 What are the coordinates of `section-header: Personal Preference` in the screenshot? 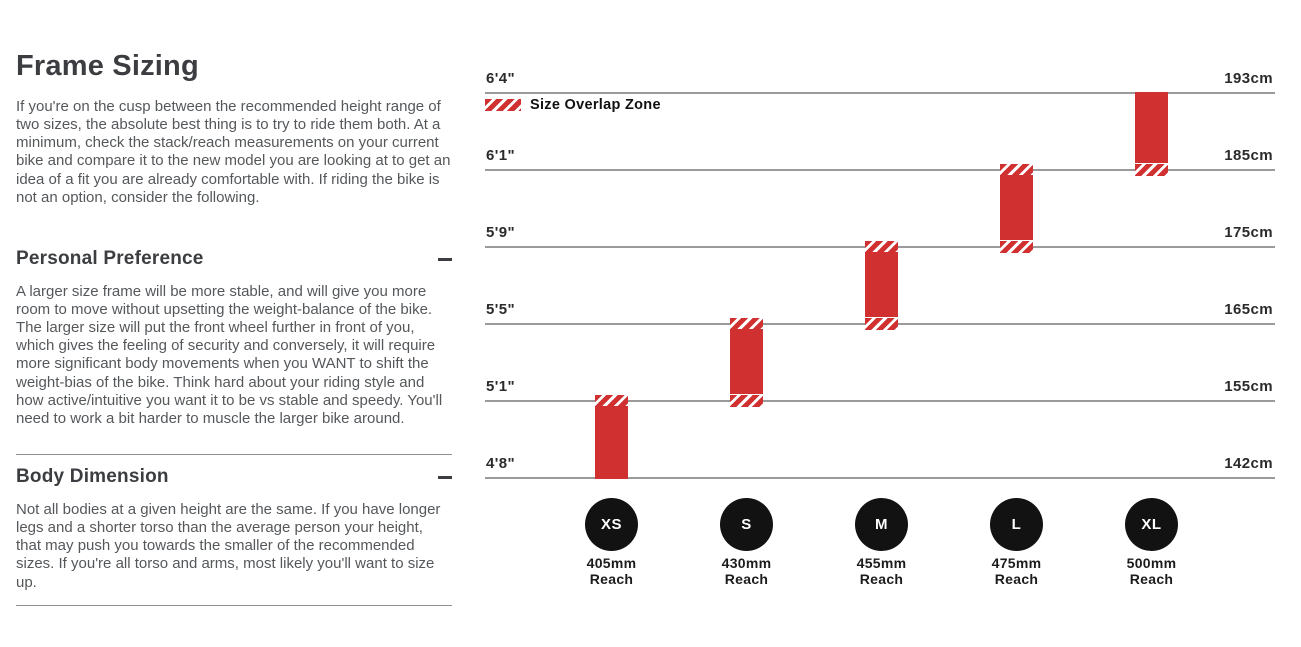 It's located at (234, 259).